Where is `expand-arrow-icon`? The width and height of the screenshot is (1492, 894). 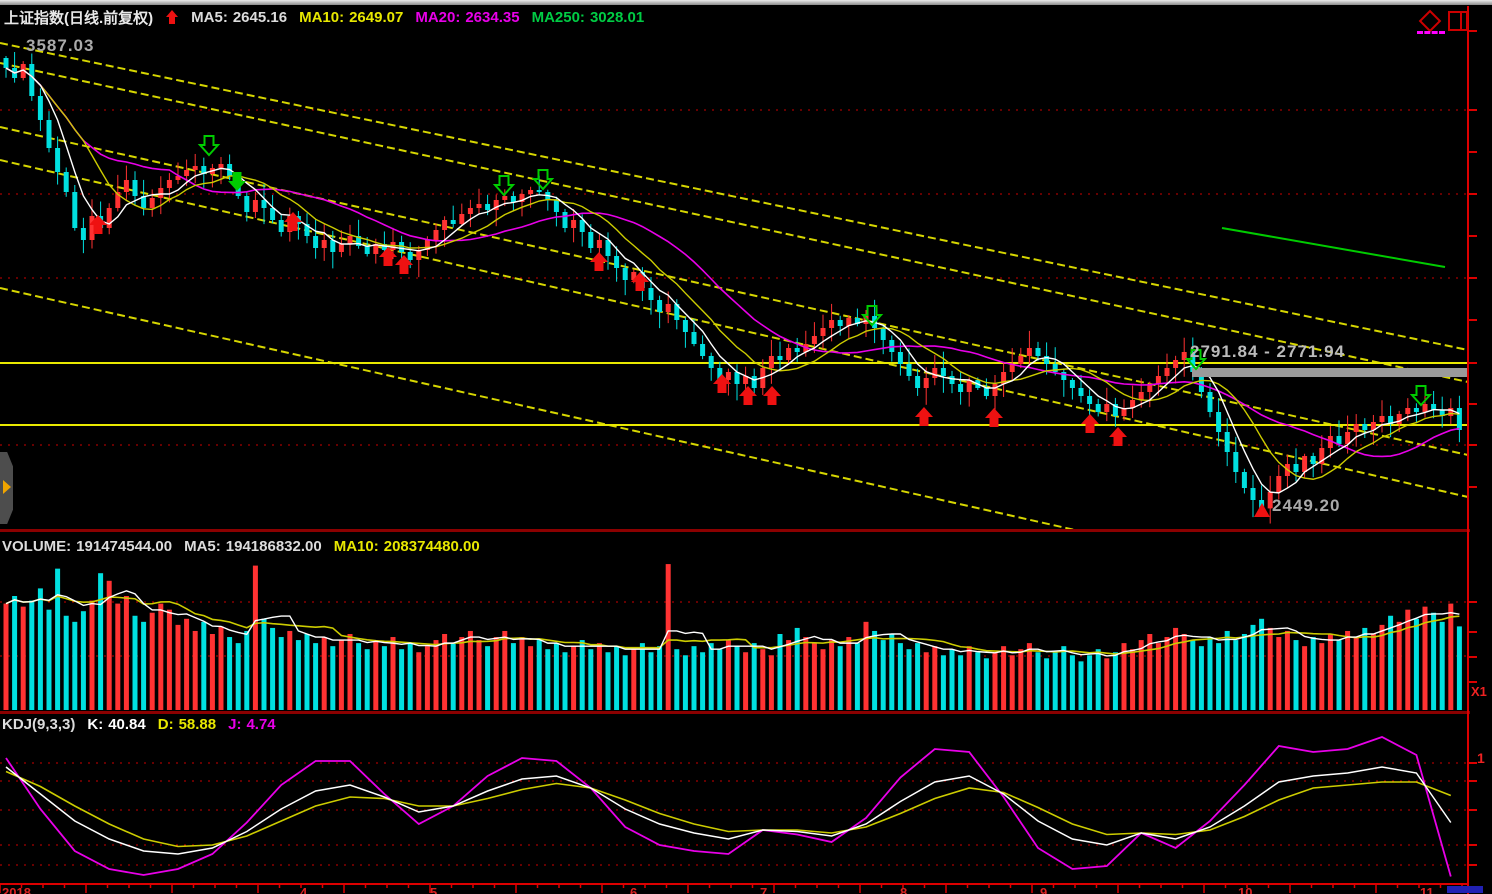 expand-arrow-icon is located at coordinates (7, 487).